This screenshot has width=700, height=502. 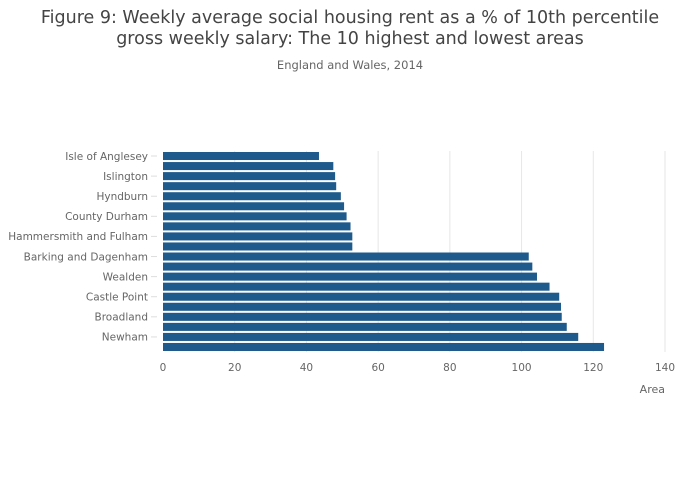 What do you see at coordinates (117, 298) in the screenshot?
I see `y-tick-label: Castle Point` at bounding box center [117, 298].